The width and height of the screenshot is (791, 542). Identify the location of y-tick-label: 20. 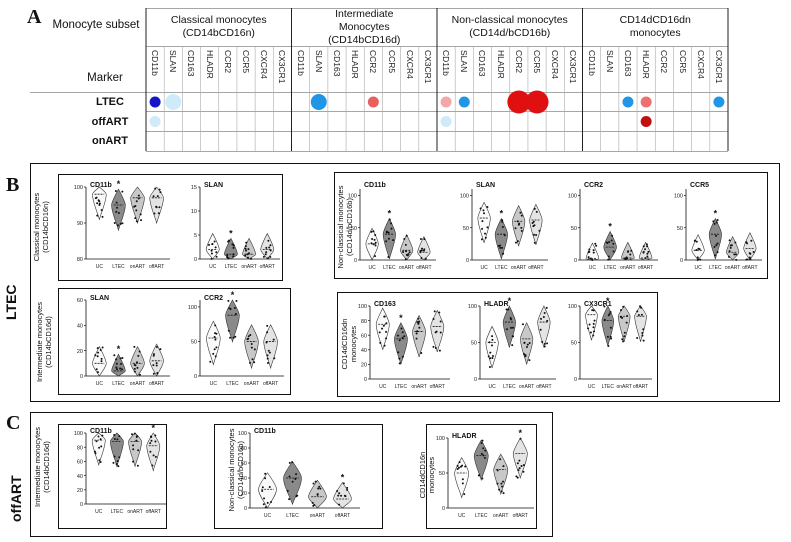
(364, 366).